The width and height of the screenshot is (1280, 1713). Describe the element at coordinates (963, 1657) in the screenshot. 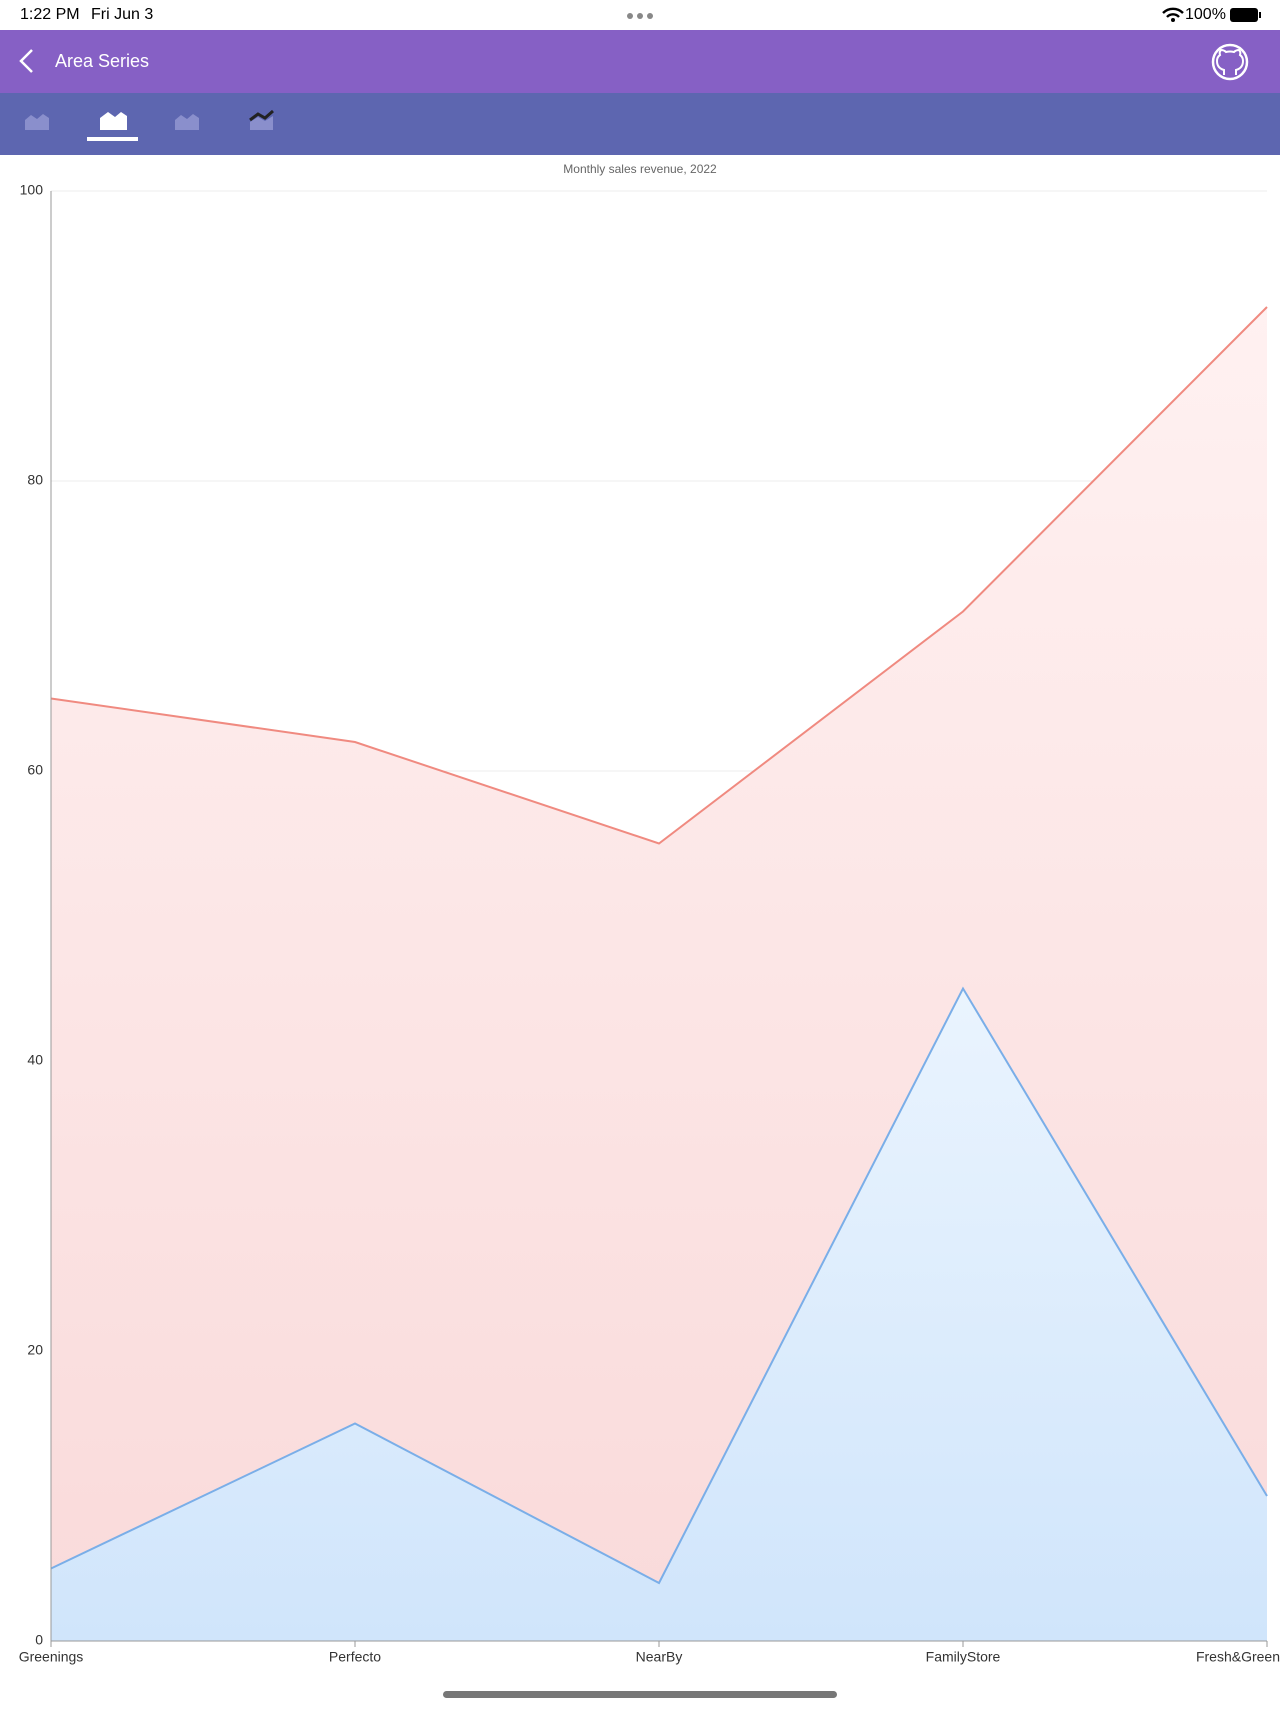

I see `x-tick-label: FamilyStore` at that location.